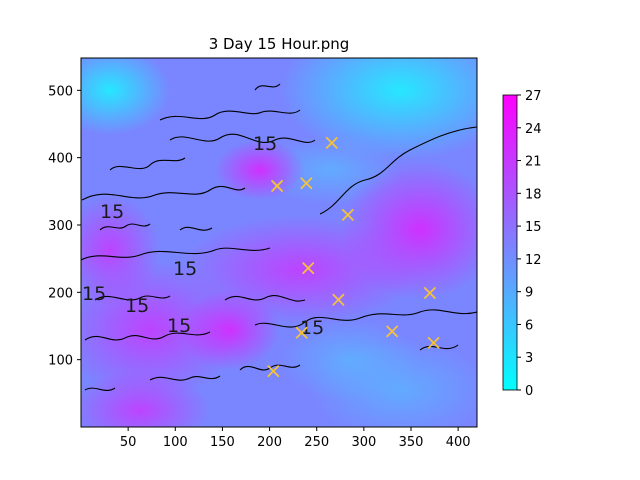  Describe the element at coordinates (279, 44) in the screenshot. I see `chart-title: 3 Day 15 Hour.png` at that location.